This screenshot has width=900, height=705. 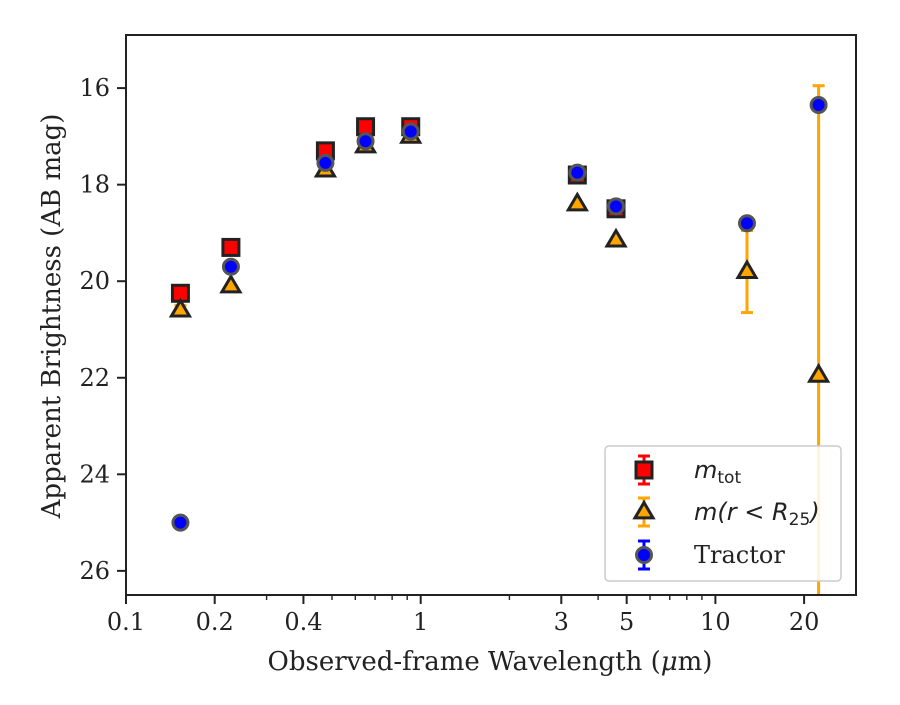 I want to click on x-axis-title-mu: μ, so click(x=669, y=662).